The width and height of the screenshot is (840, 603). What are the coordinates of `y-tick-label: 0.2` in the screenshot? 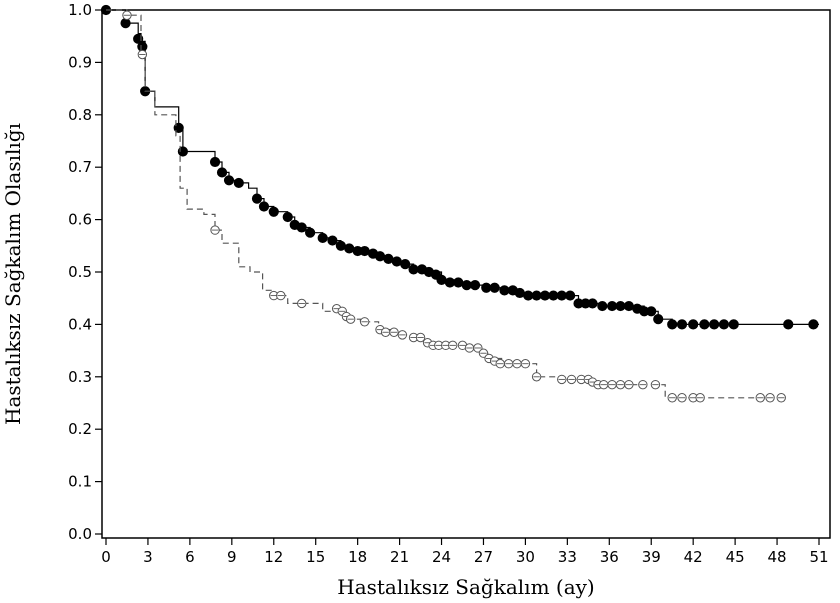 It's located at (80, 429).